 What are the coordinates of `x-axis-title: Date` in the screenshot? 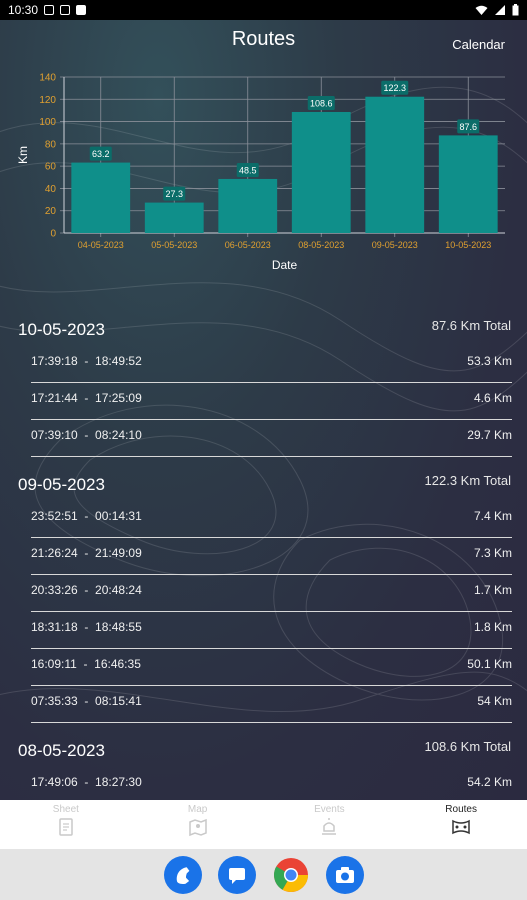 It's located at (285, 265).